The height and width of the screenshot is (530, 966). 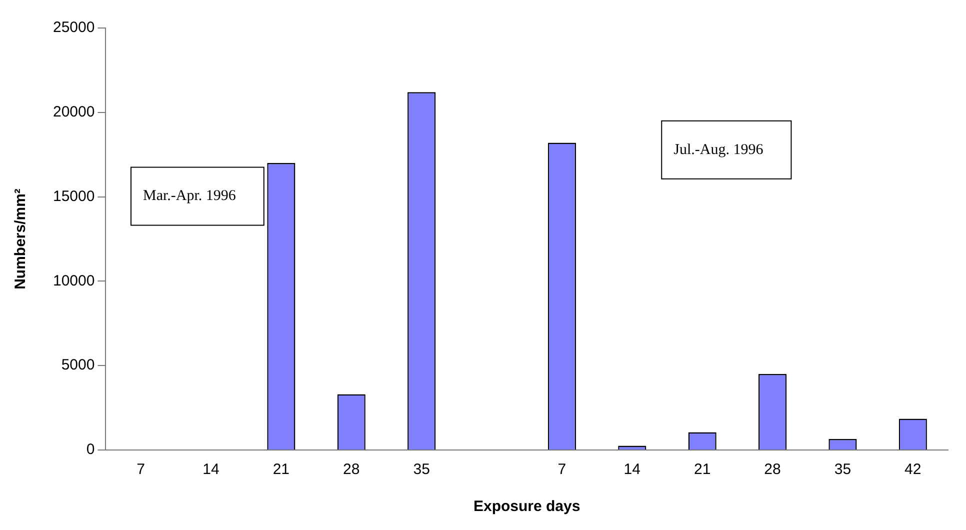 I want to click on y-tick-label: 25000, so click(x=73, y=27).